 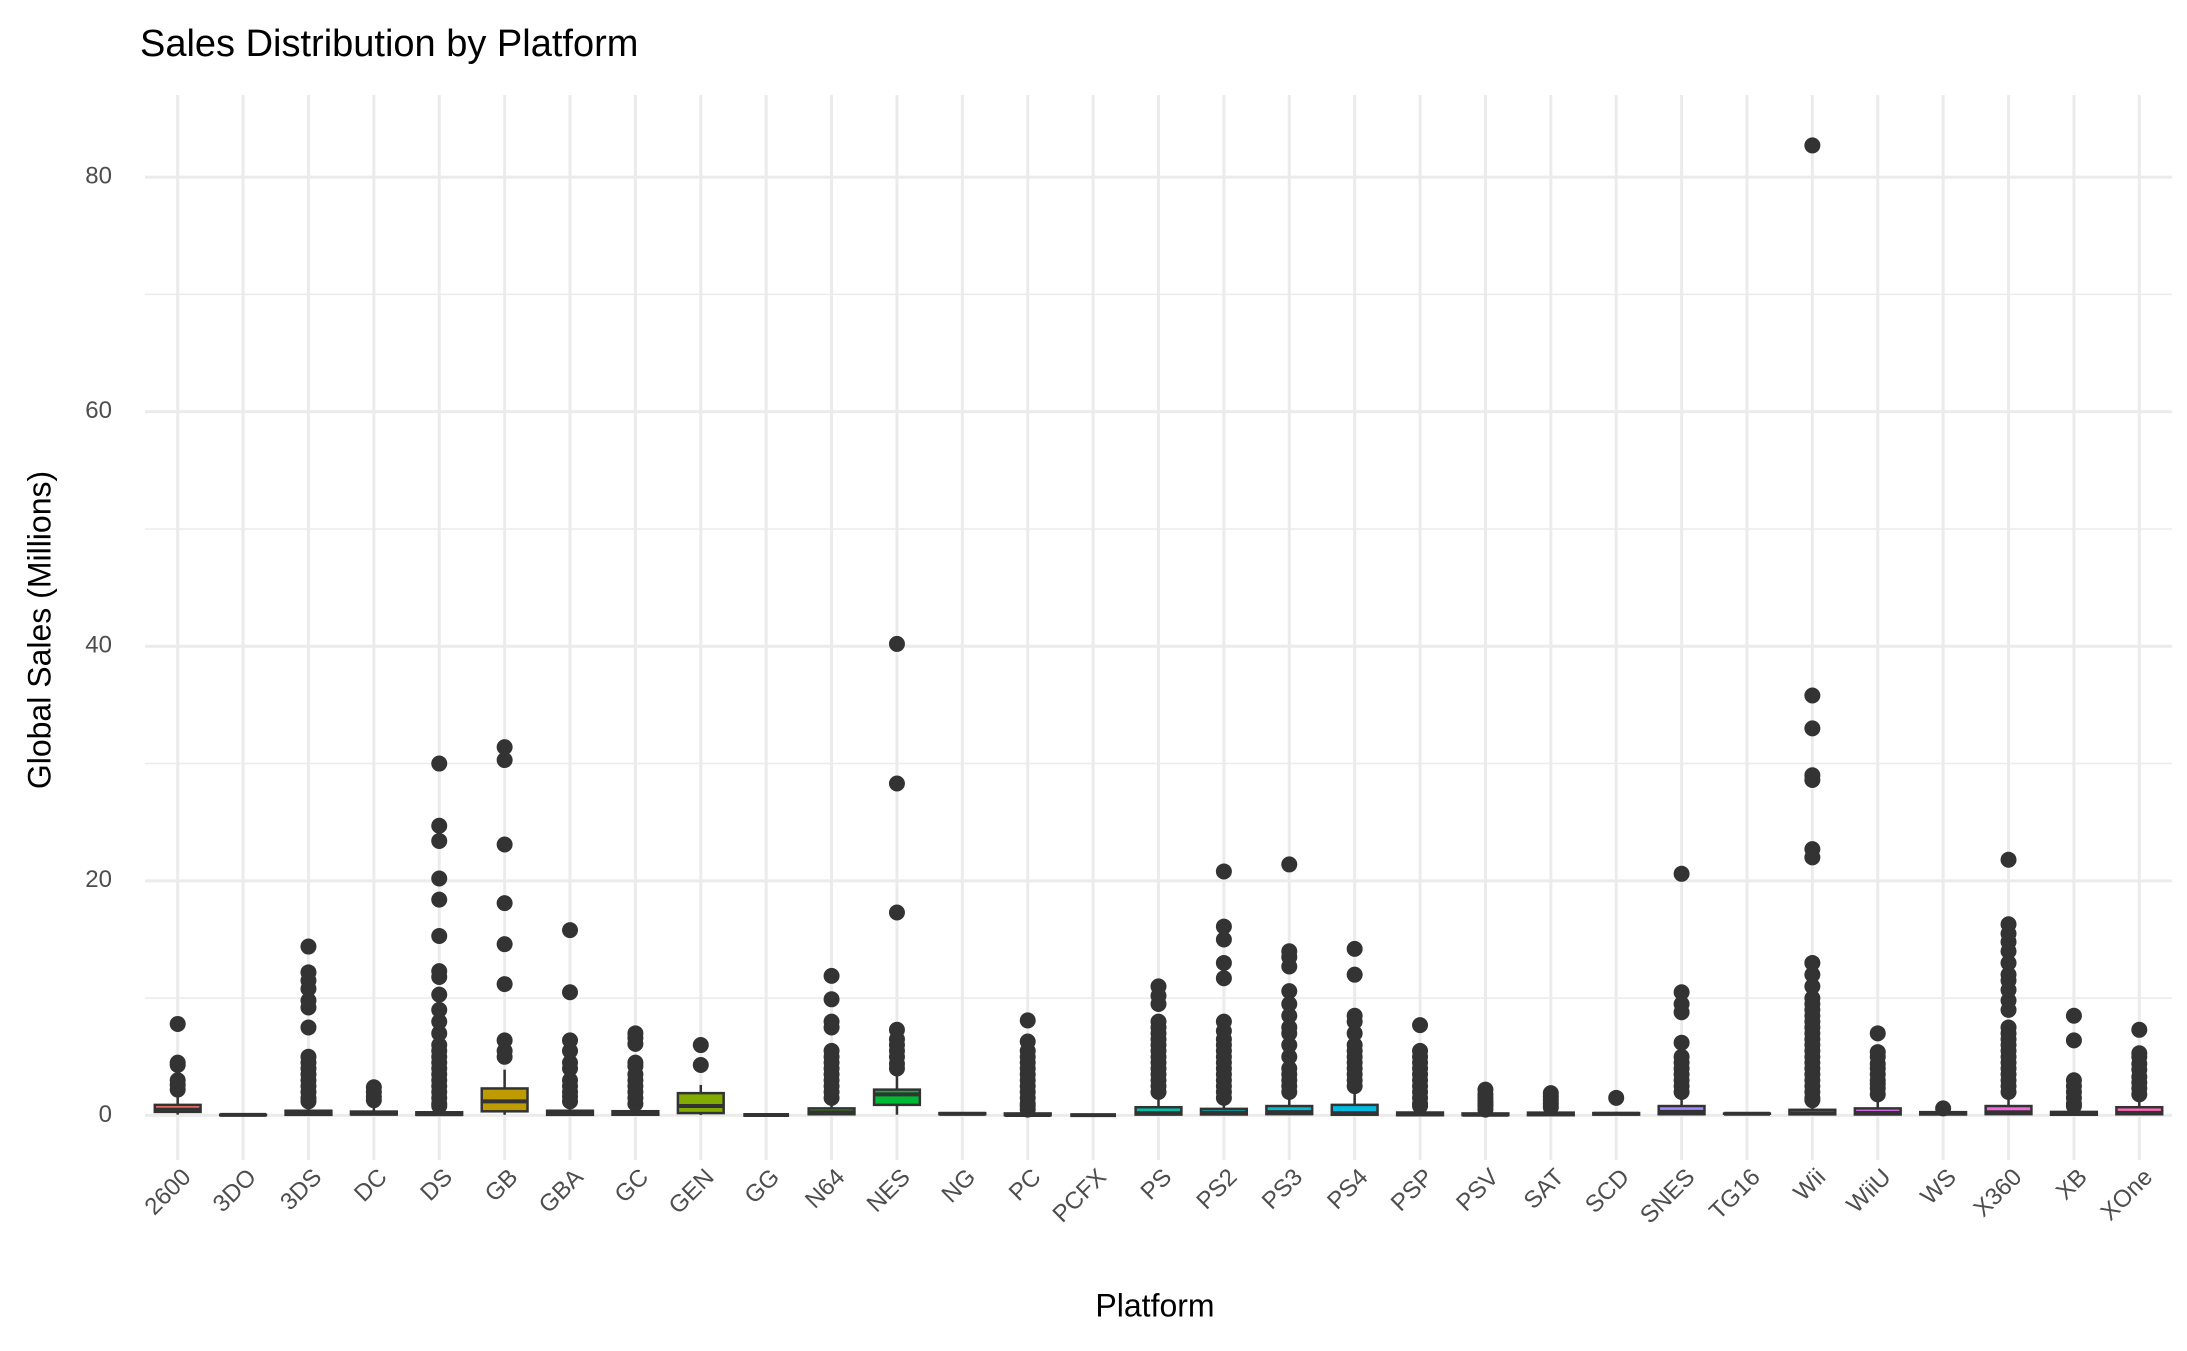 I want to click on x-tick-label: PSP, so click(x=1412, y=1190).